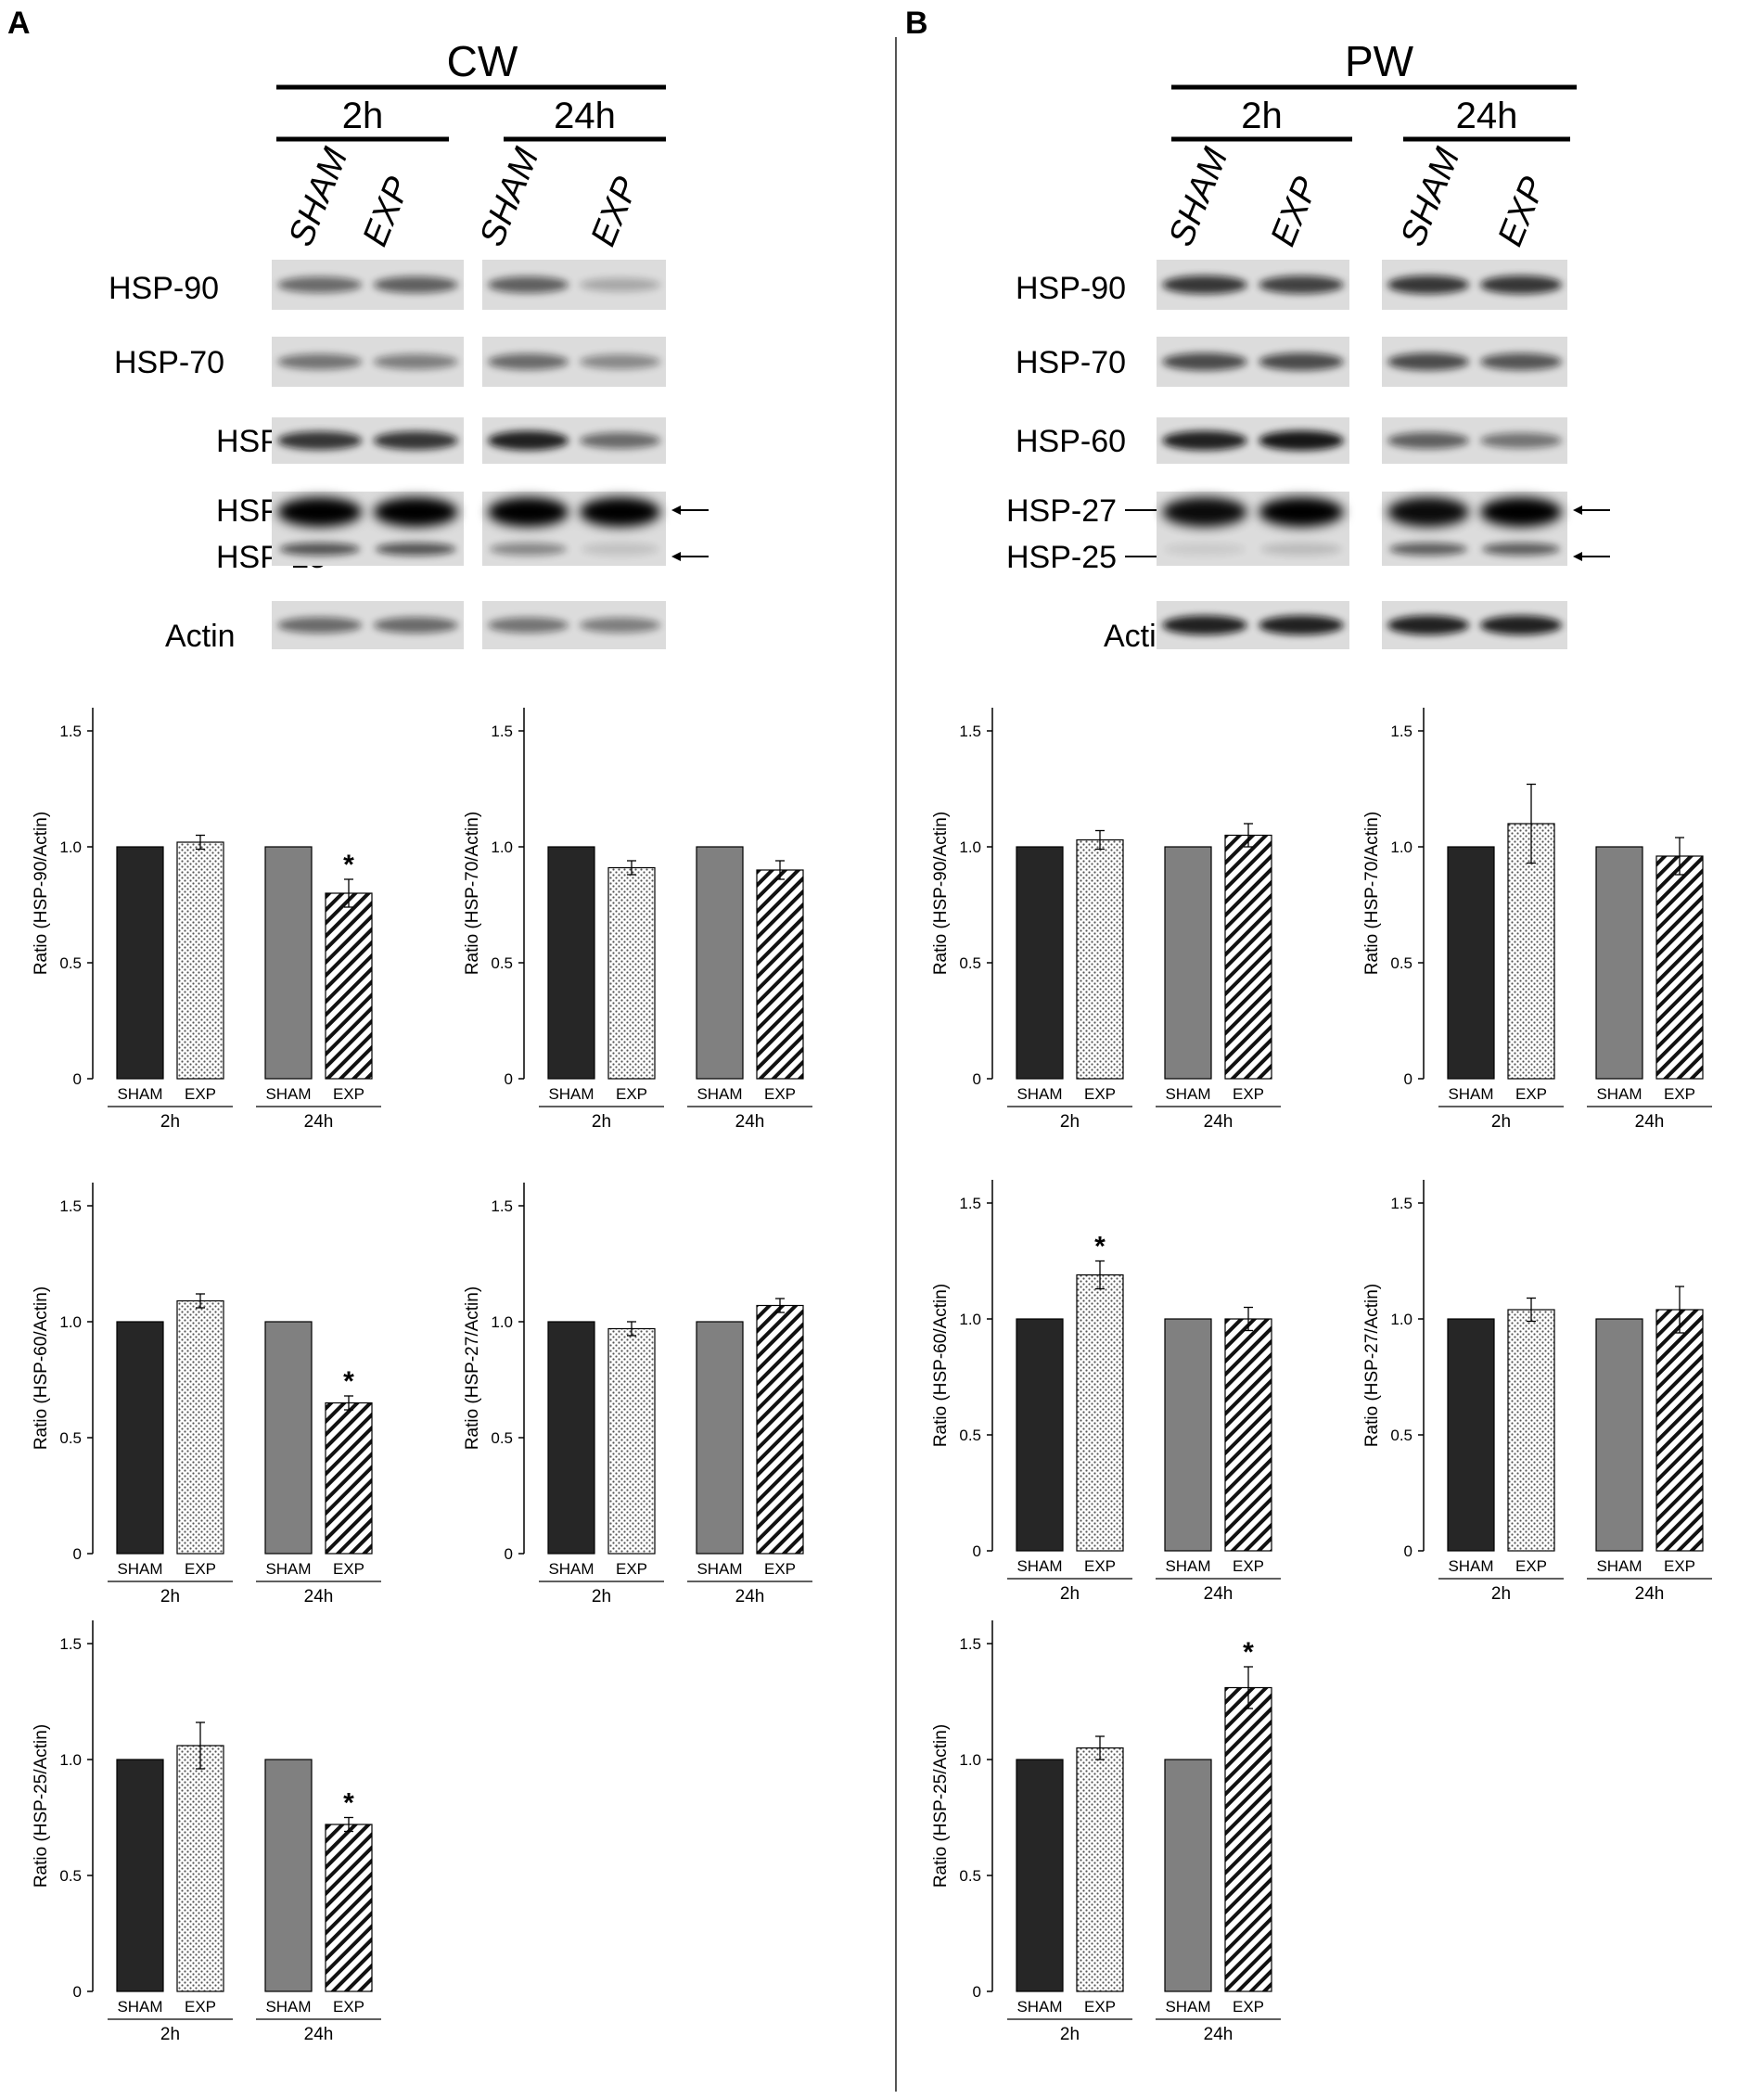 This screenshot has height=2099, width=1764. What do you see at coordinates (1577, 556) in the screenshot?
I see `arrow-left-head` at bounding box center [1577, 556].